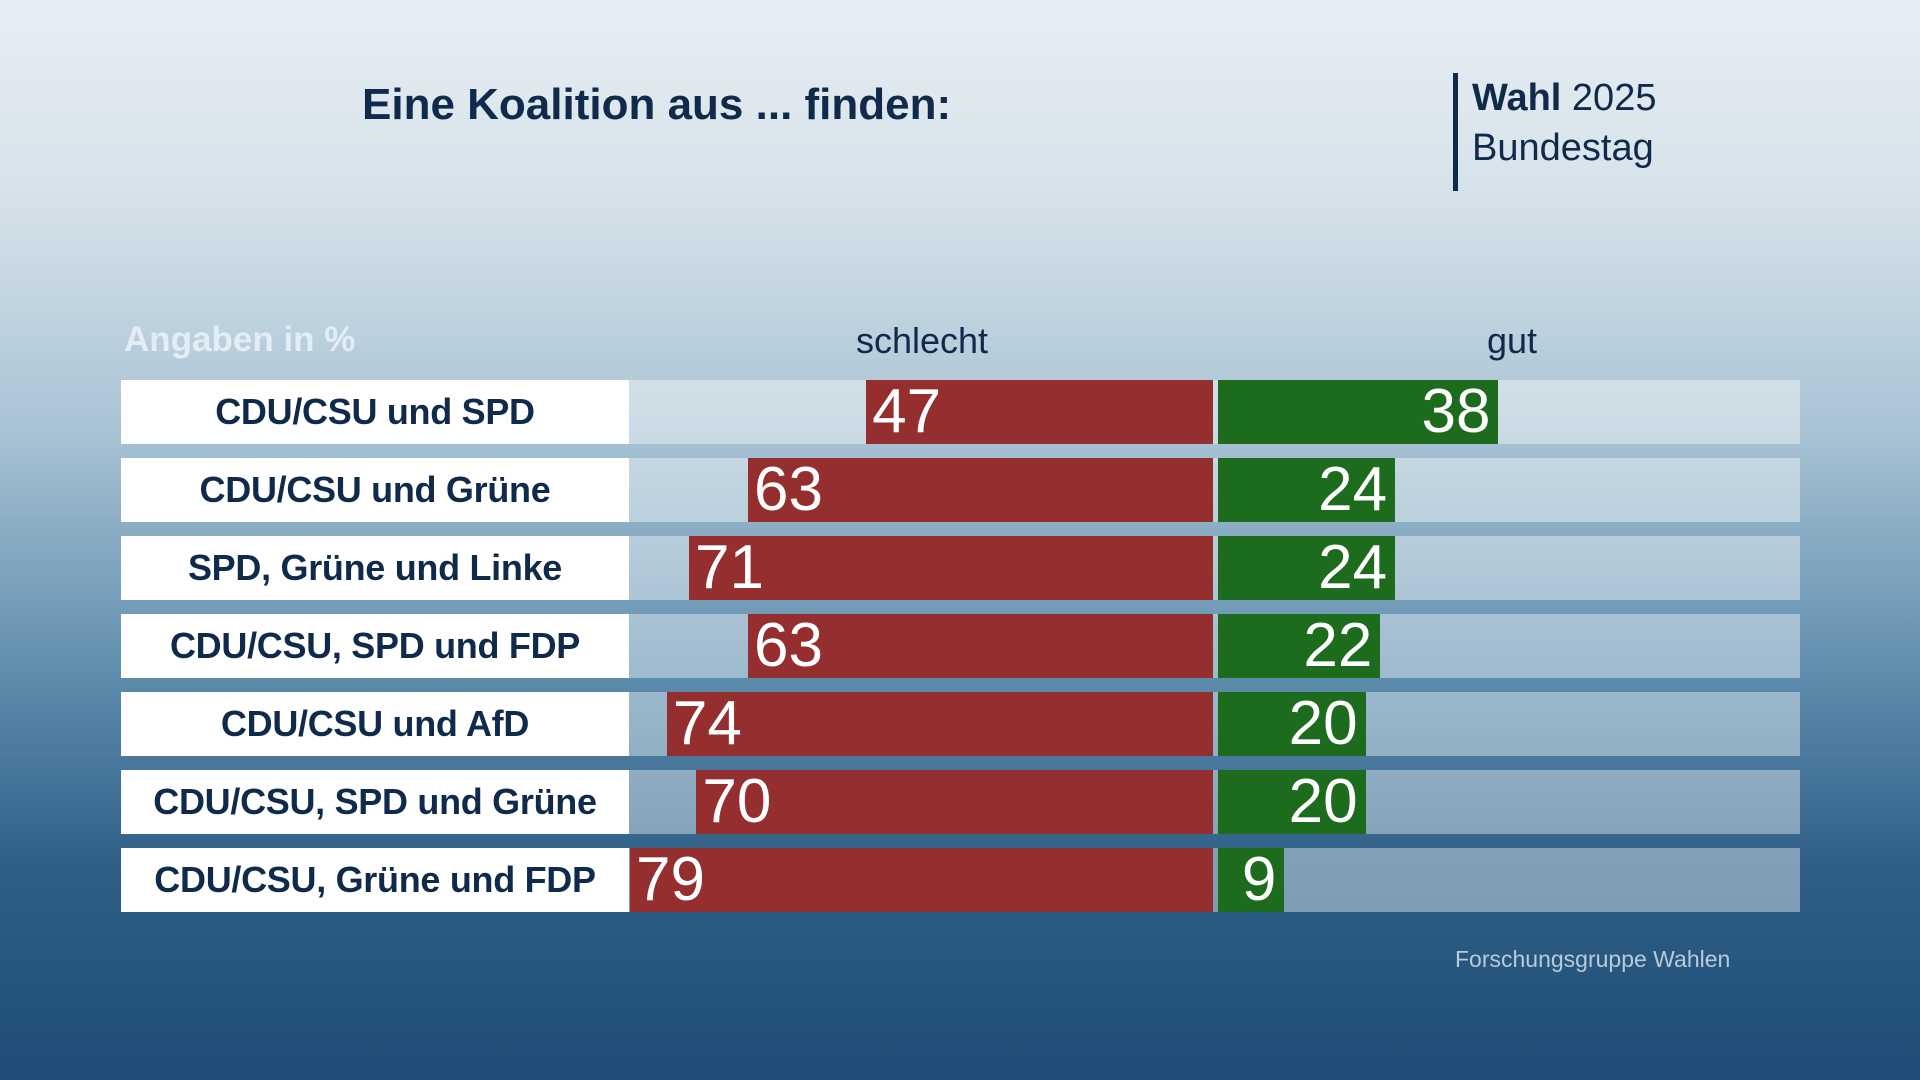 Image resolution: width=1920 pixels, height=1080 pixels. Describe the element at coordinates (1358, 412) in the screenshot. I see `bar-gut: 38` at that location.